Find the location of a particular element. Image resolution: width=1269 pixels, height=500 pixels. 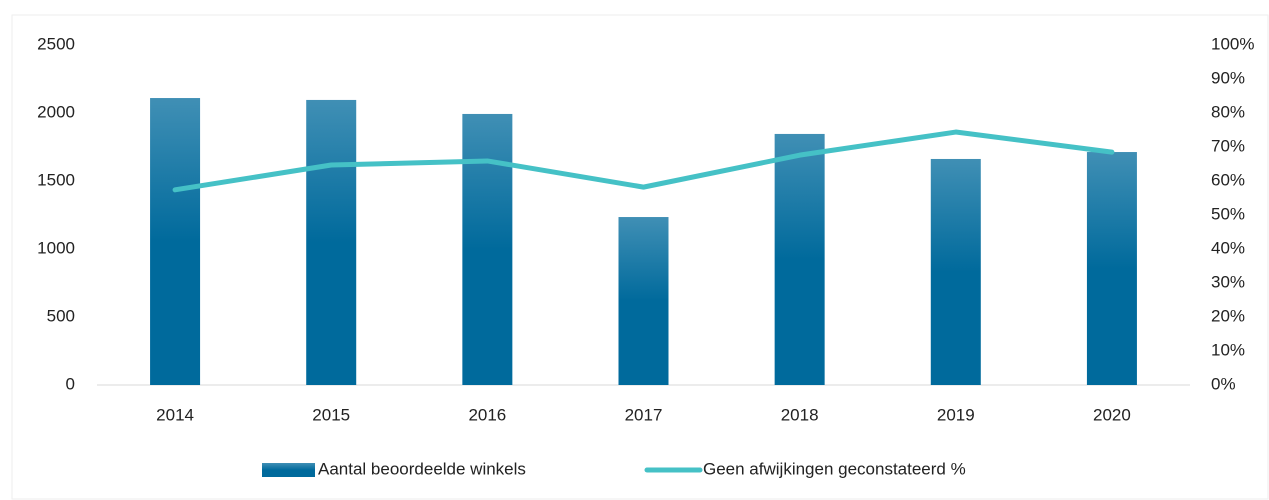

y2-tick-label: 80% is located at coordinates (1228, 111).